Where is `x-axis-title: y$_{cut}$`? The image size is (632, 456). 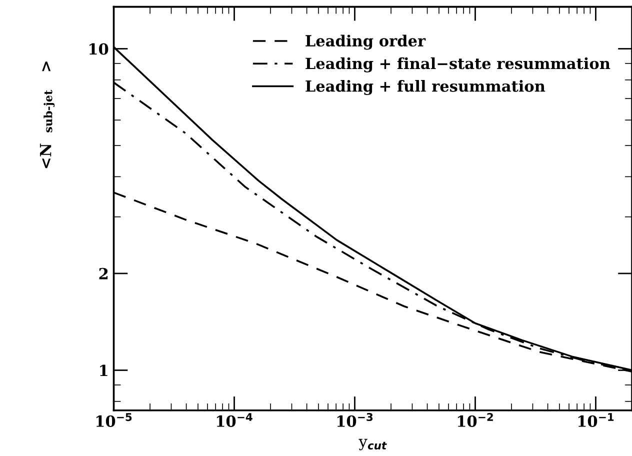 x-axis-title: y$_{cut}$ is located at coordinates (372, 444).